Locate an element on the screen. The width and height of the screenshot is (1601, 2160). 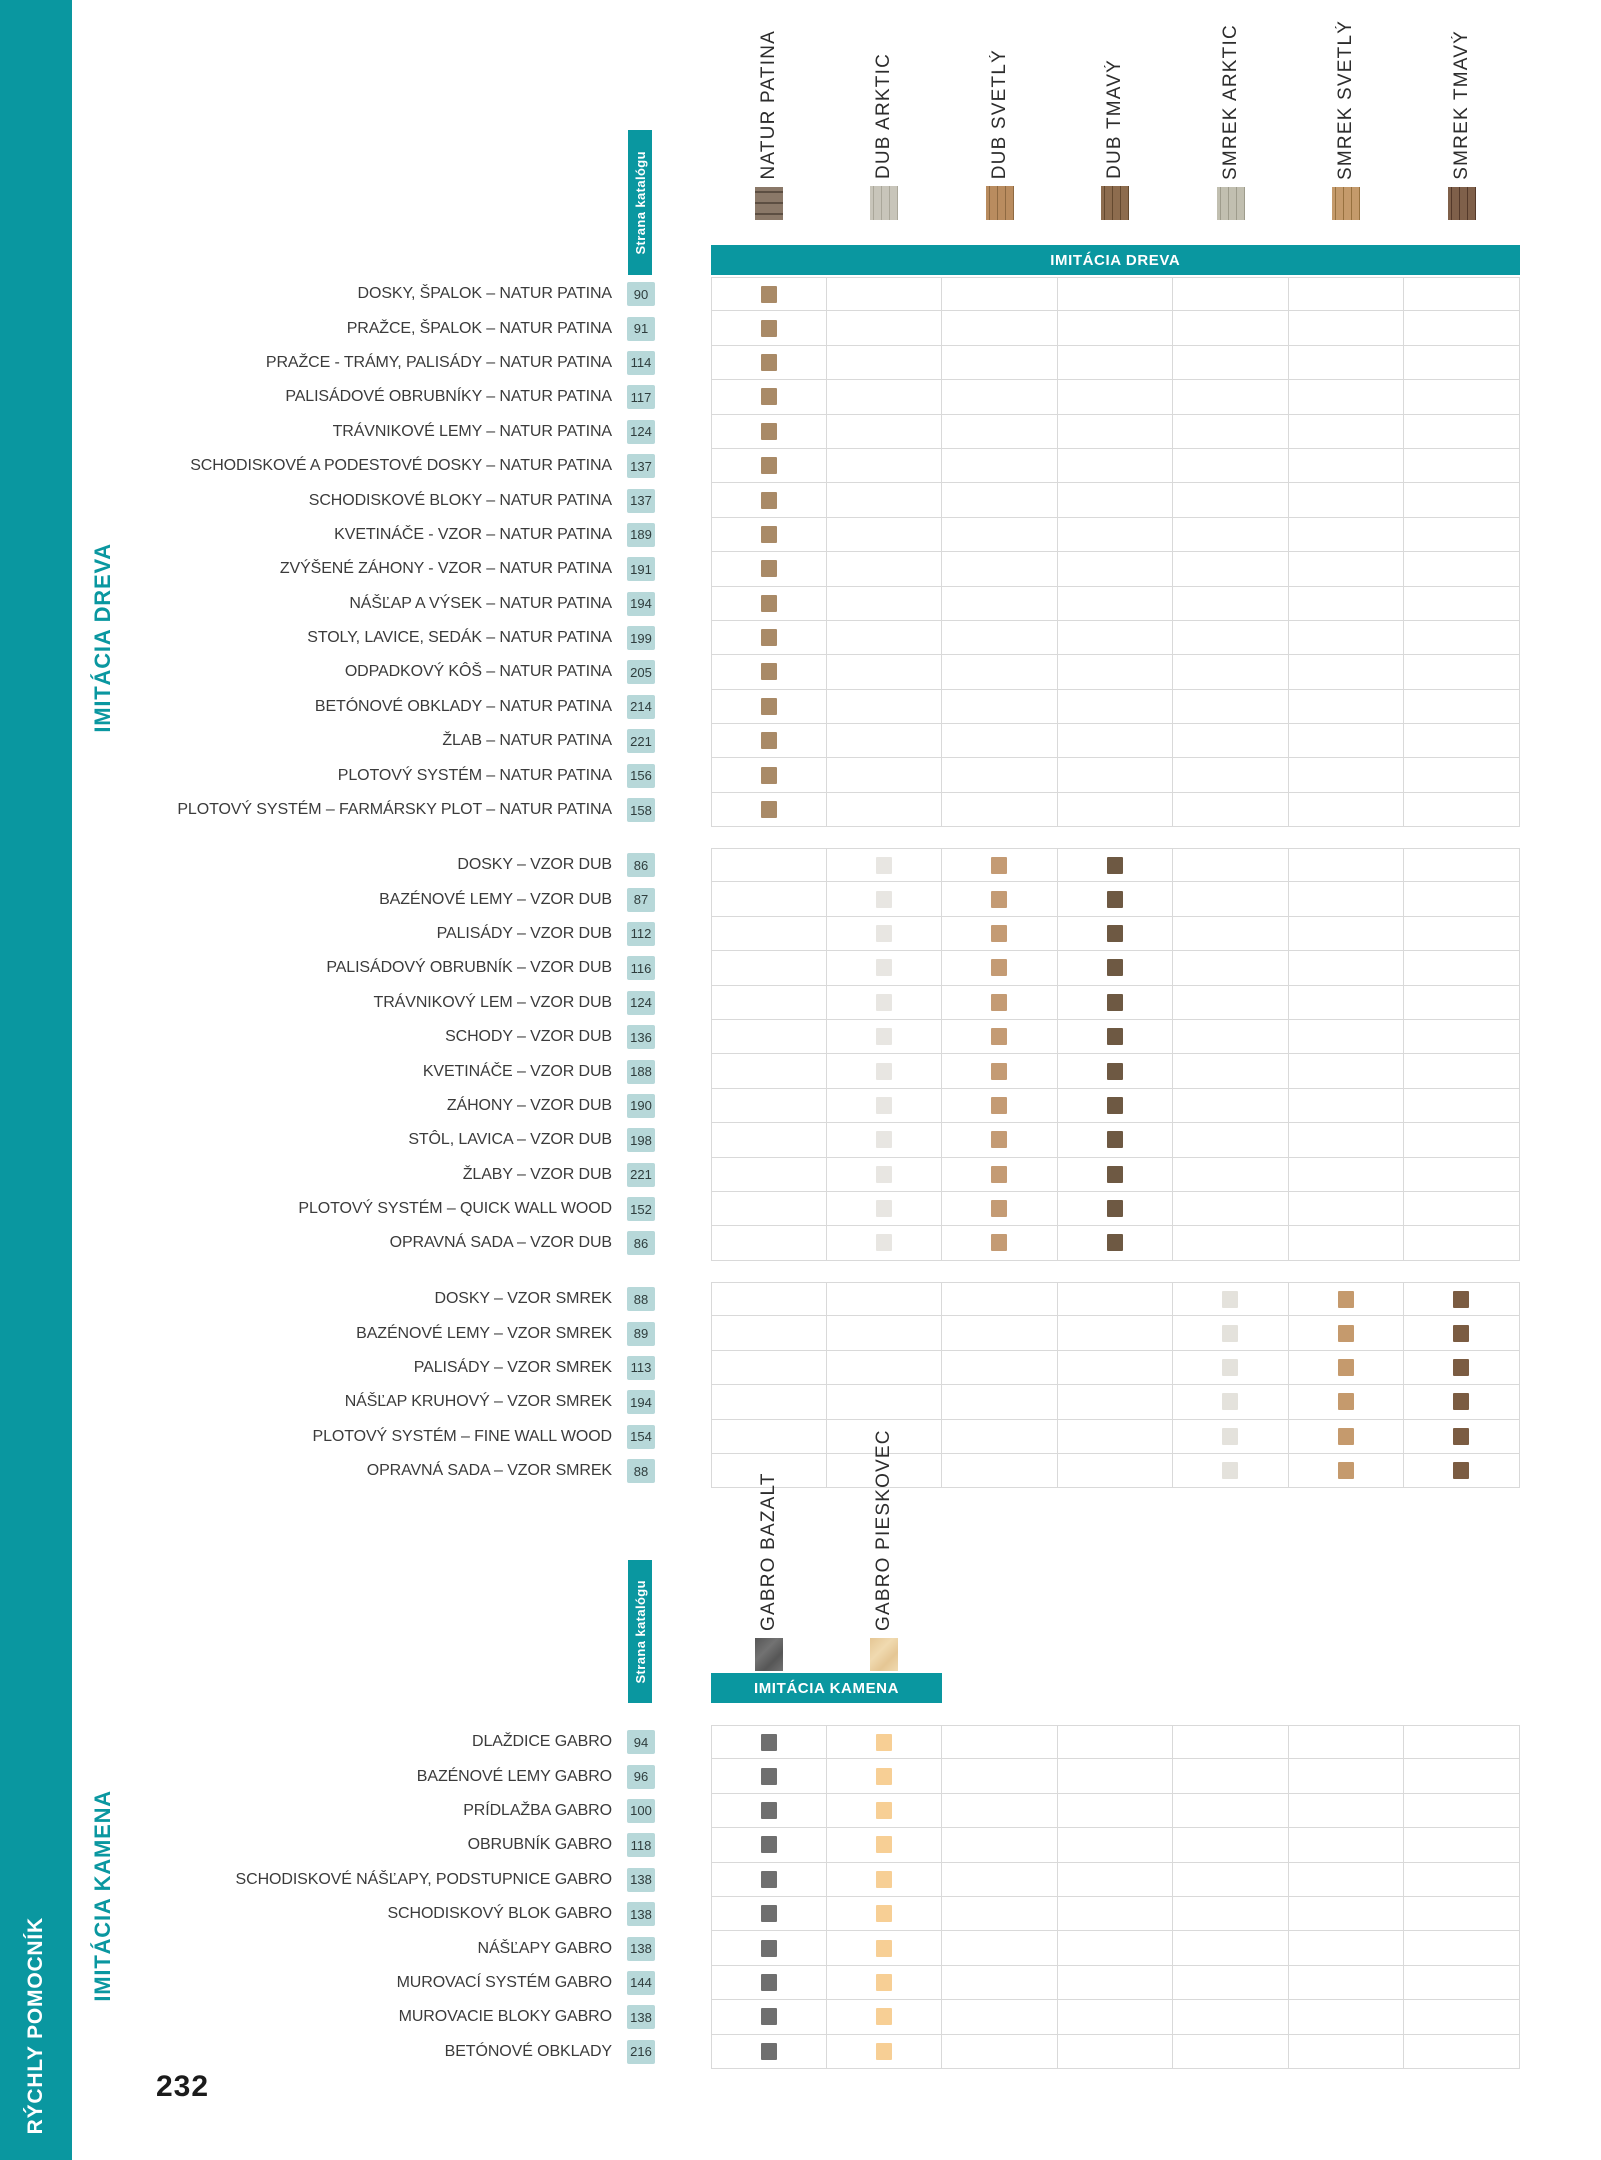
table-row: SCHODY – VZOR DUB 136 is located at coordinates (800, 1037).